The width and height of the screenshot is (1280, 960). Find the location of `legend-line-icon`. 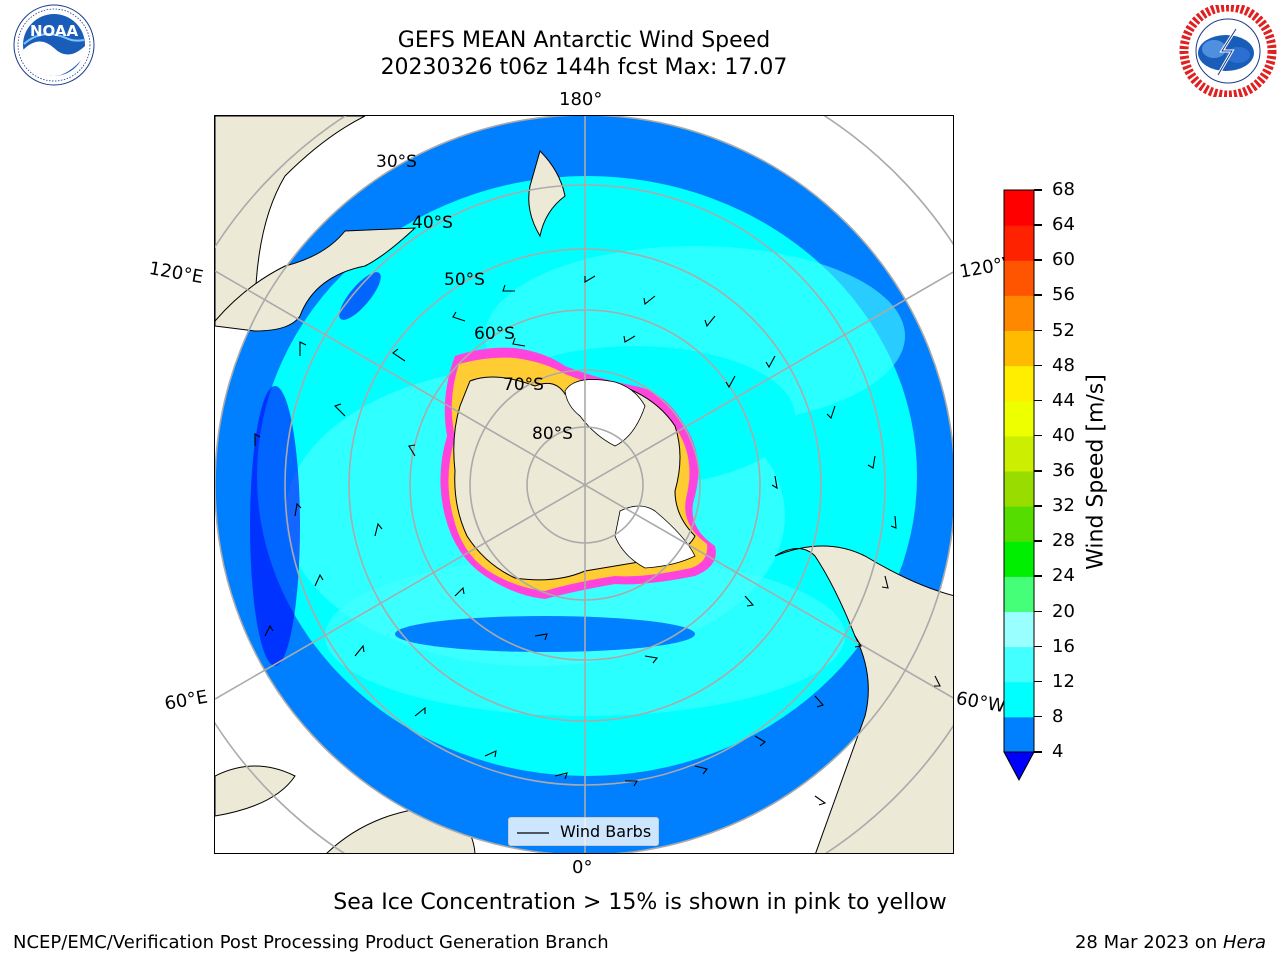

legend-line-icon is located at coordinates (533, 833).